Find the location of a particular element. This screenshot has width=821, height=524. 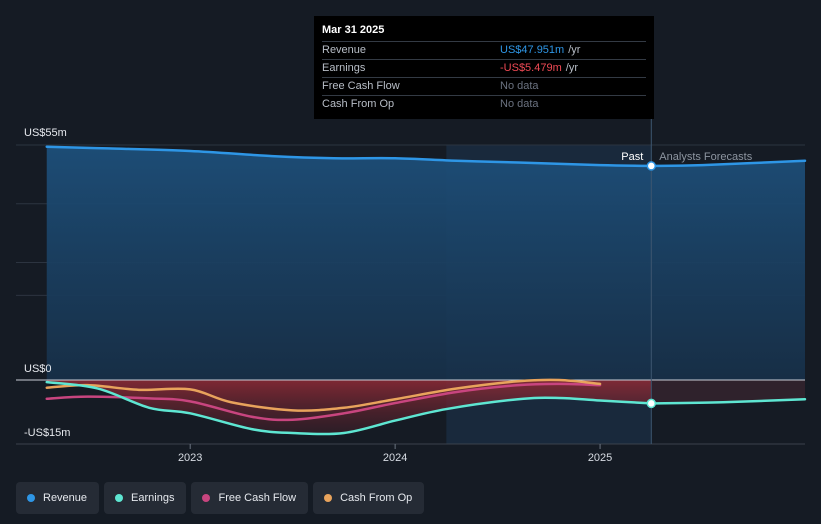

tooltip-label: Revenue is located at coordinates (344, 50).